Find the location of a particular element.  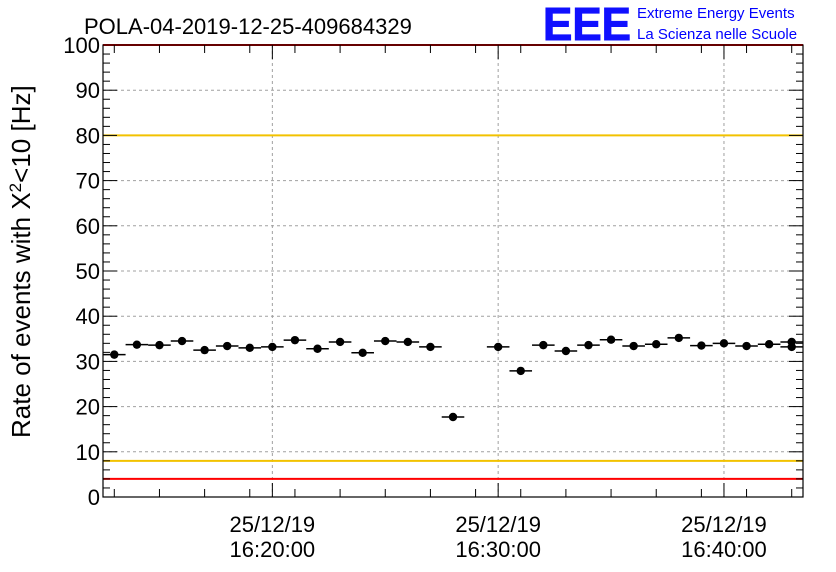

x-tick-label-time: 16:30:00 is located at coordinates (498, 549).